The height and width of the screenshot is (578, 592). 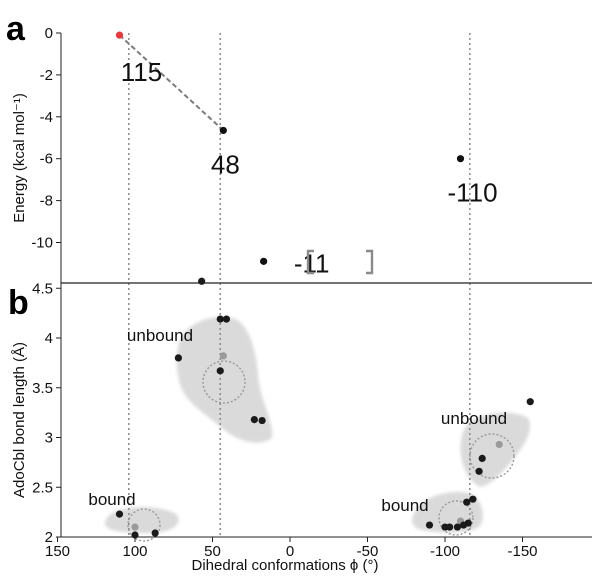 What do you see at coordinates (340, 262) in the screenshot?
I see `bracket-marker` at bounding box center [340, 262].